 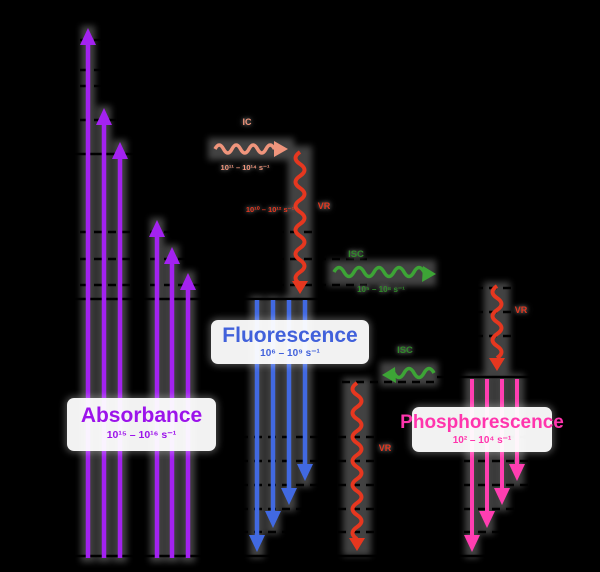 I want to click on phosphorescence-rate: 10² – 10⁴ s⁻¹, so click(x=482, y=440).